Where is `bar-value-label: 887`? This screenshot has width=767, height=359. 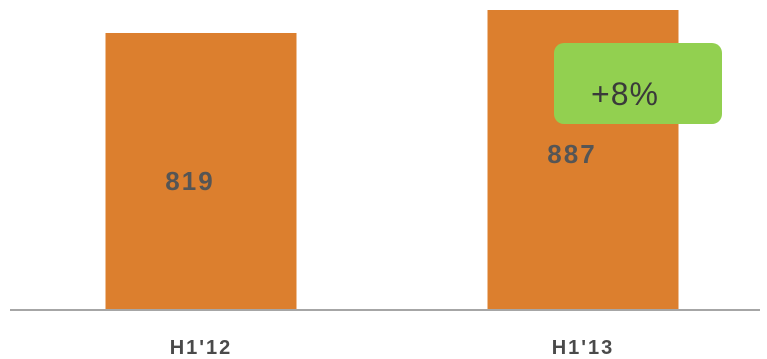 bar-value-label: 887 is located at coordinates (571, 154).